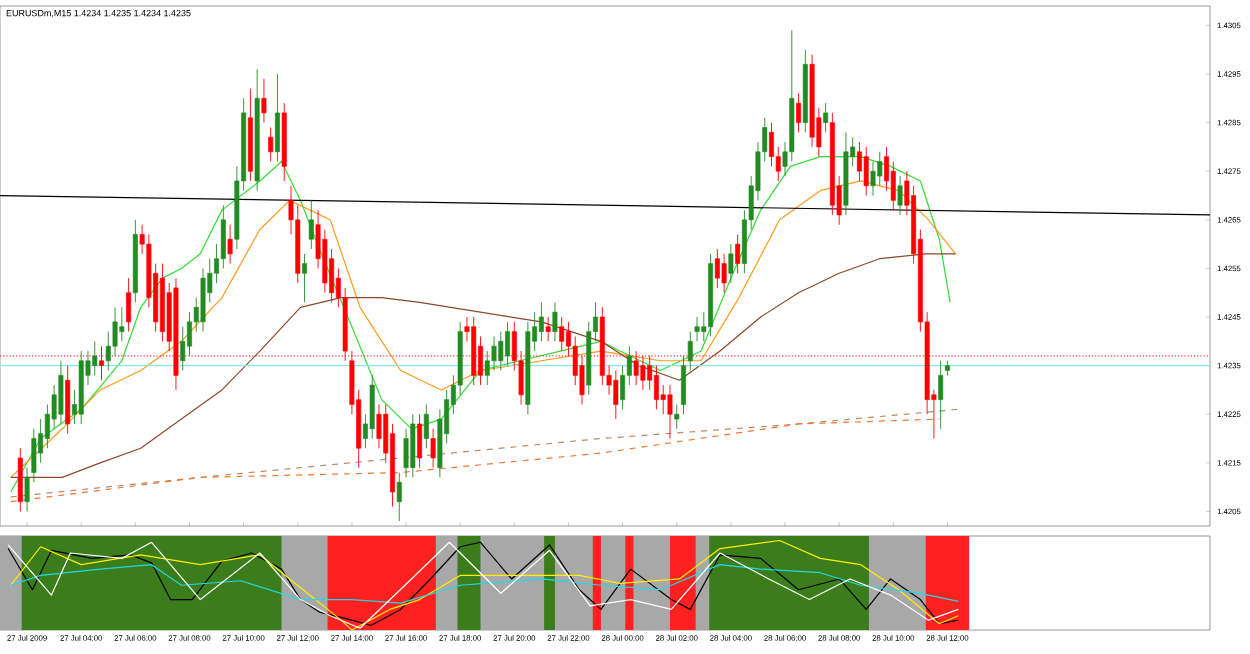 The height and width of the screenshot is (654, 1250). I want to click on line-series, so click(484, 453).